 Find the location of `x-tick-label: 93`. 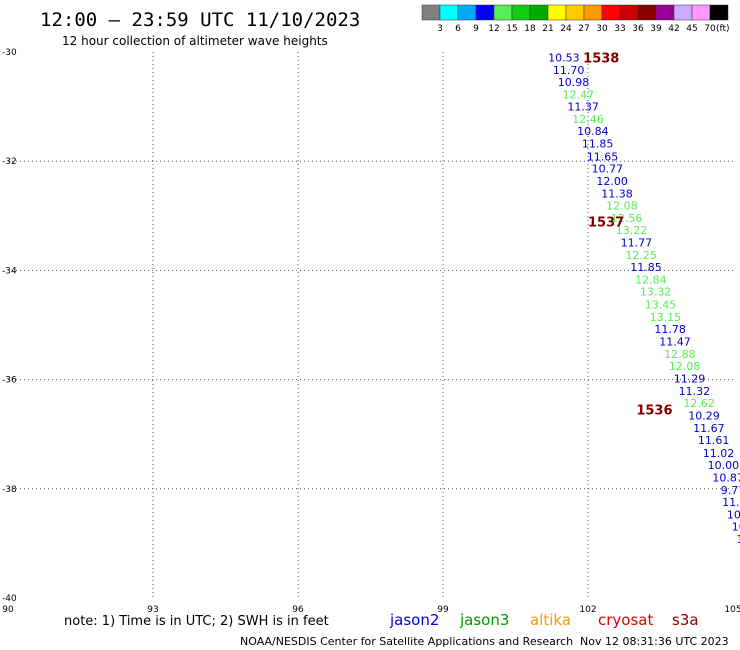

x-tick-label: 93 is located at coordinates (152, 610).